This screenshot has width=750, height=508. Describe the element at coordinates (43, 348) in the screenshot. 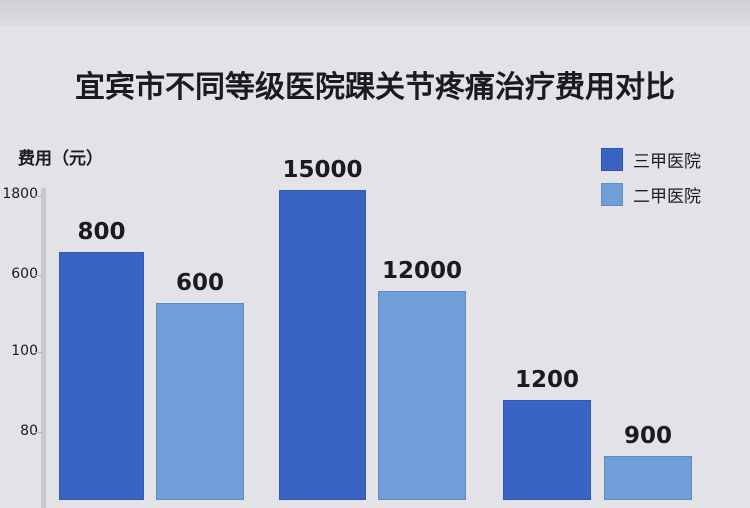

I see `y-axis-line` at that location.